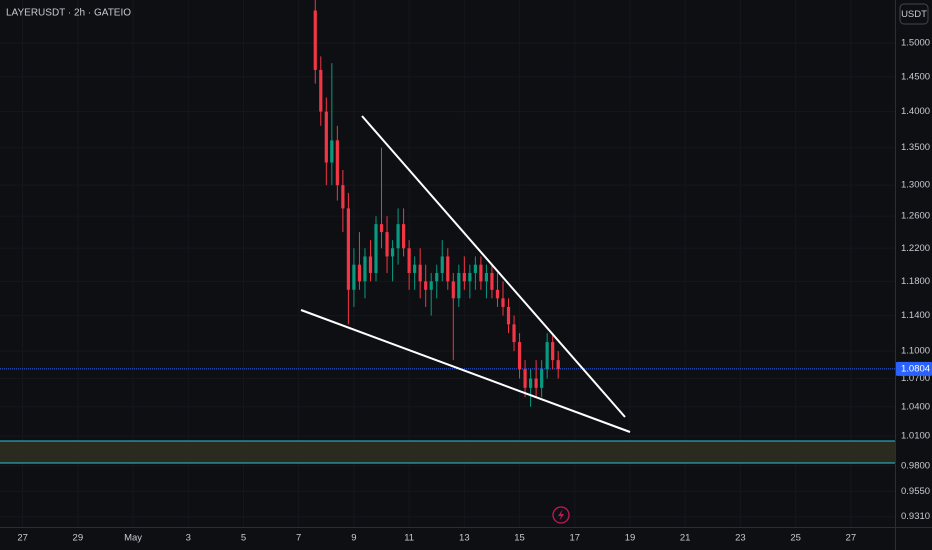 Image resolution: width=932 pixels, height=550 pixels. What do you see at coordinates (915, 516) in the screenshot?
I see `y-tick-label: 0.9310` at bounding box center [915, 516].